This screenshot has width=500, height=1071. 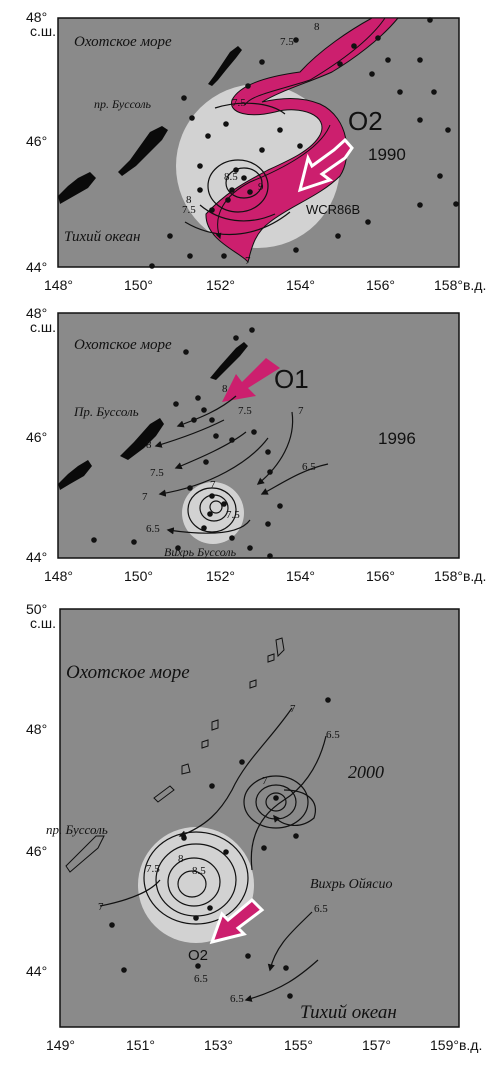 I want to click on inflow-arrow, so click(x=251, y=380).